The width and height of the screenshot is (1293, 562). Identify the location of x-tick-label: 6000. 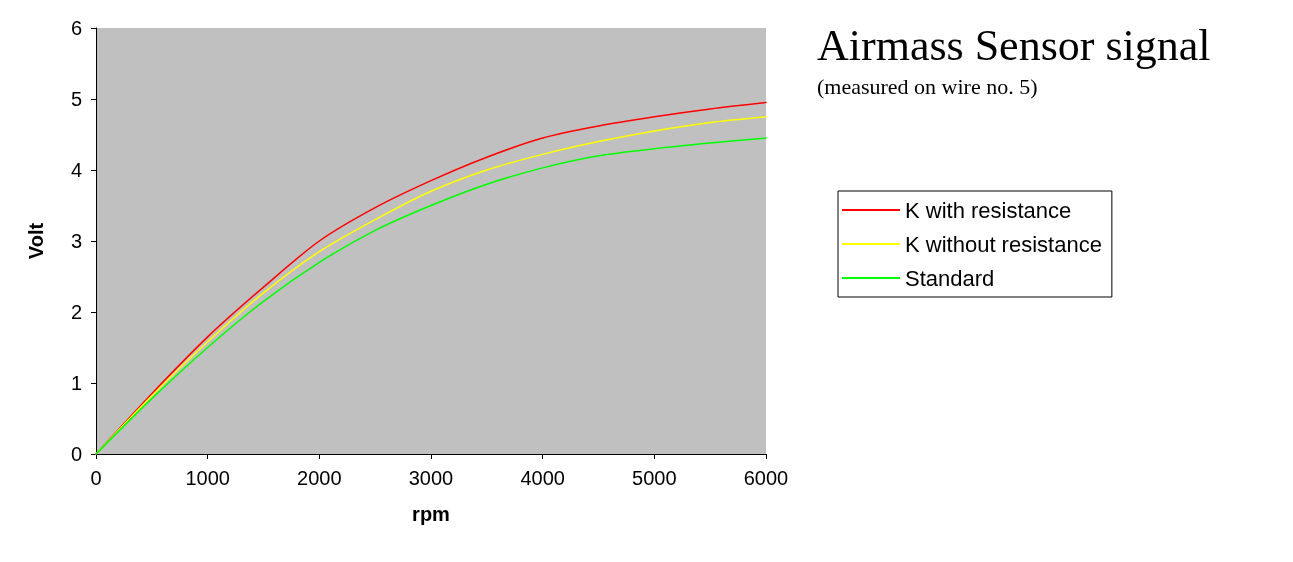
(766, 478).